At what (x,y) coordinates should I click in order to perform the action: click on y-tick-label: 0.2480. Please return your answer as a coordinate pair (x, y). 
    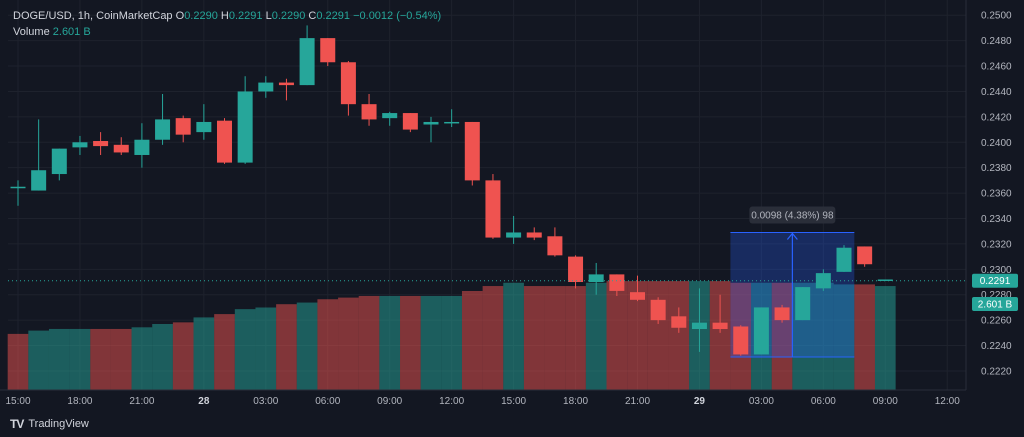
    Looking at the image, I should click on (996, 41).